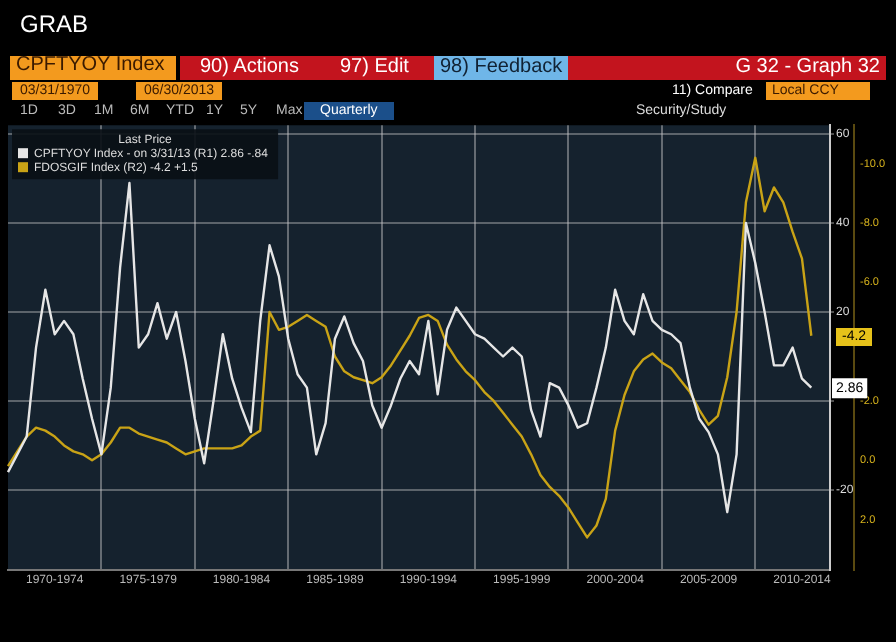  Describe the element at coordinates (374, 67) in the screenshot. I see `text: 97) Edit` at that location.